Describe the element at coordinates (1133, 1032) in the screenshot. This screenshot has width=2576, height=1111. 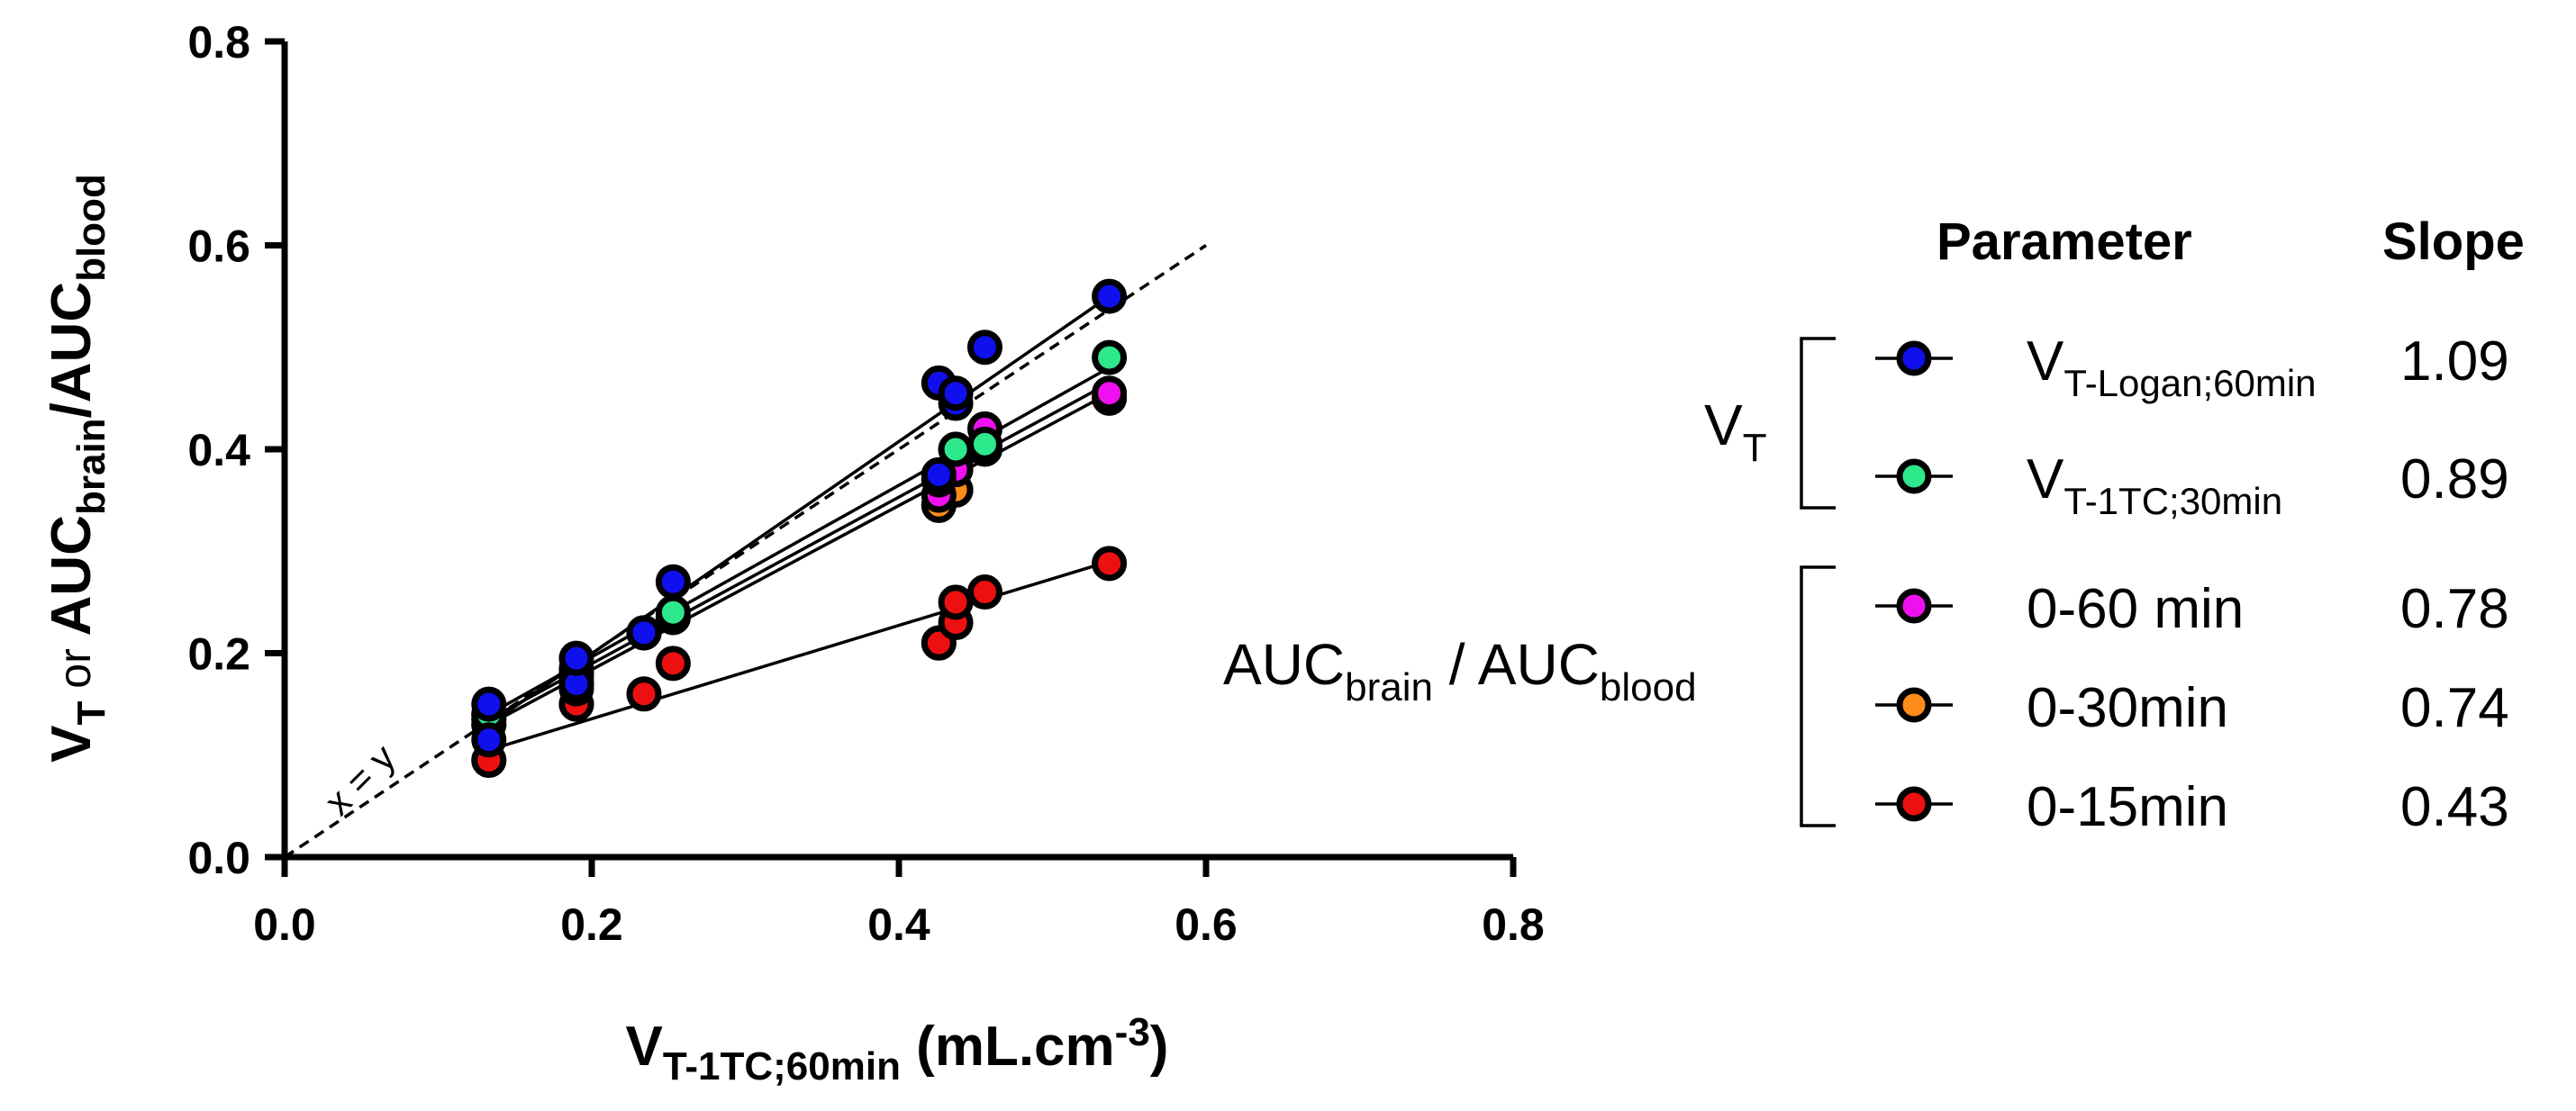
I see `x-axis-title-unit-sup: -3` at that location.